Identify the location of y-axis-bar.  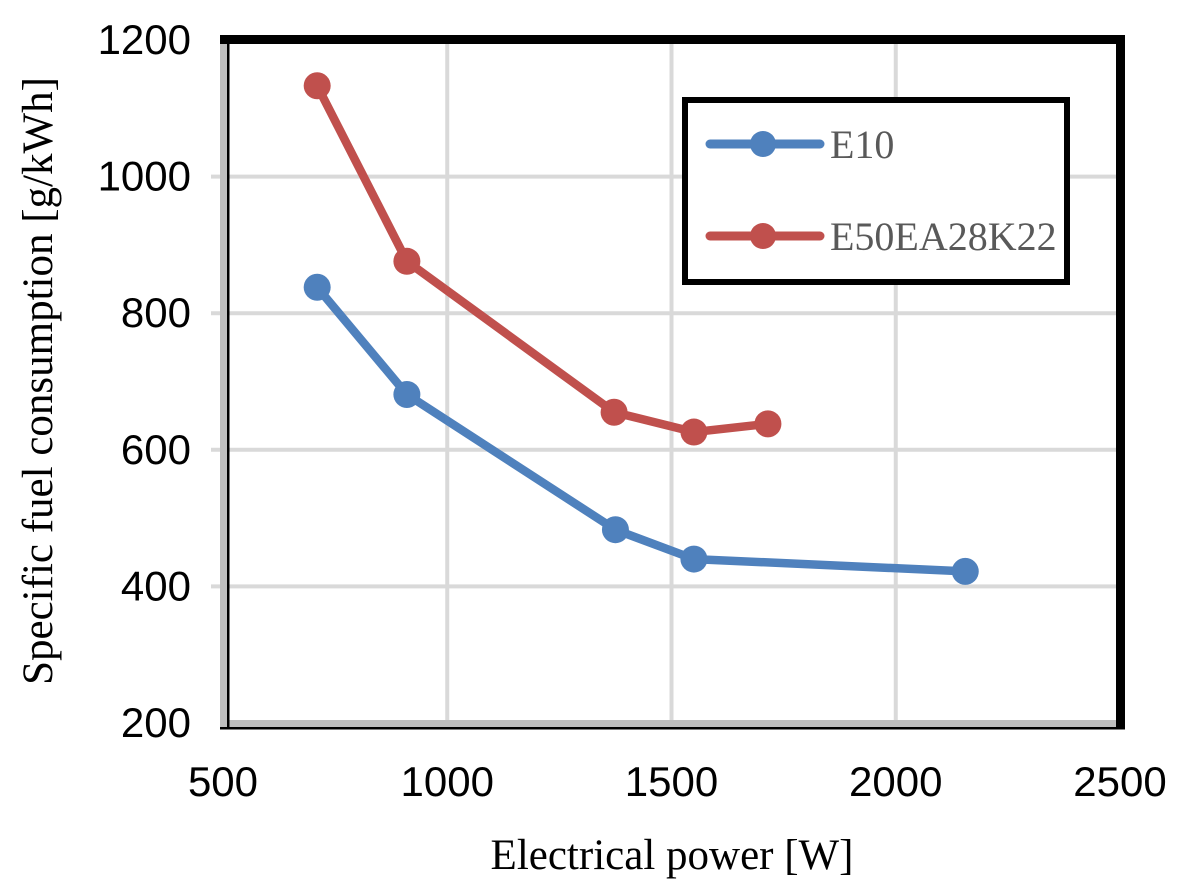
(223, 385).